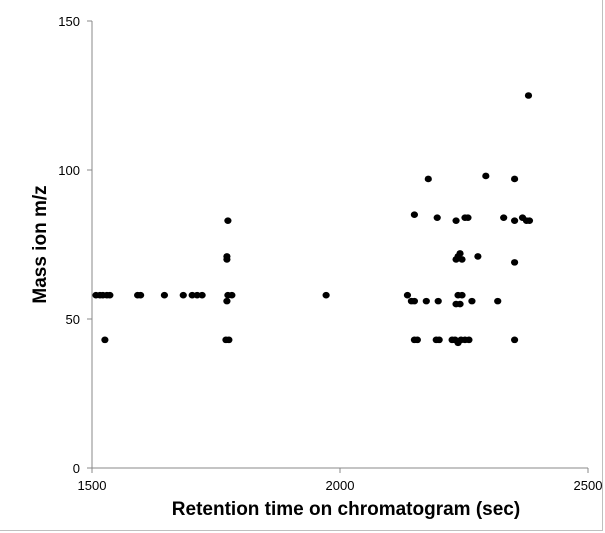 The height and width of the screenshot is (533, 605). Describe the element at coordinates (76, 468) in the screenshot. I see `y-tick-label: 0` at that location.